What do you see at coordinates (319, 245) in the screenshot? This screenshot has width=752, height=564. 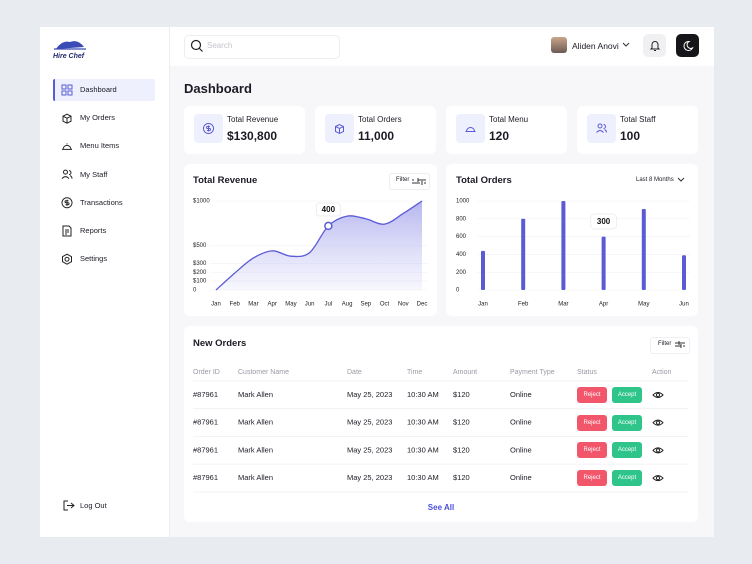 I see `area` at bounding box center [319, 245].